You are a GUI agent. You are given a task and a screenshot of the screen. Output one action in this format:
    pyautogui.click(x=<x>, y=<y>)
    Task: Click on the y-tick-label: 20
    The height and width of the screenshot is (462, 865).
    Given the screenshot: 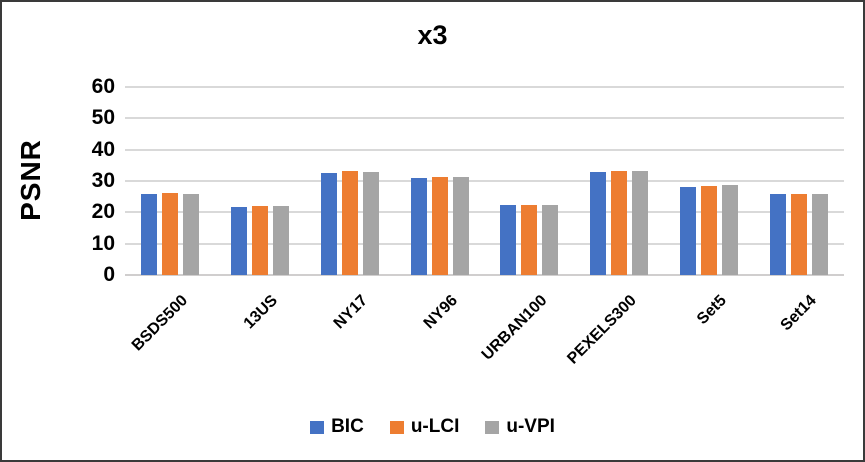 What is the action you would take?
    pyautogui.click(x=103, y=212)
    